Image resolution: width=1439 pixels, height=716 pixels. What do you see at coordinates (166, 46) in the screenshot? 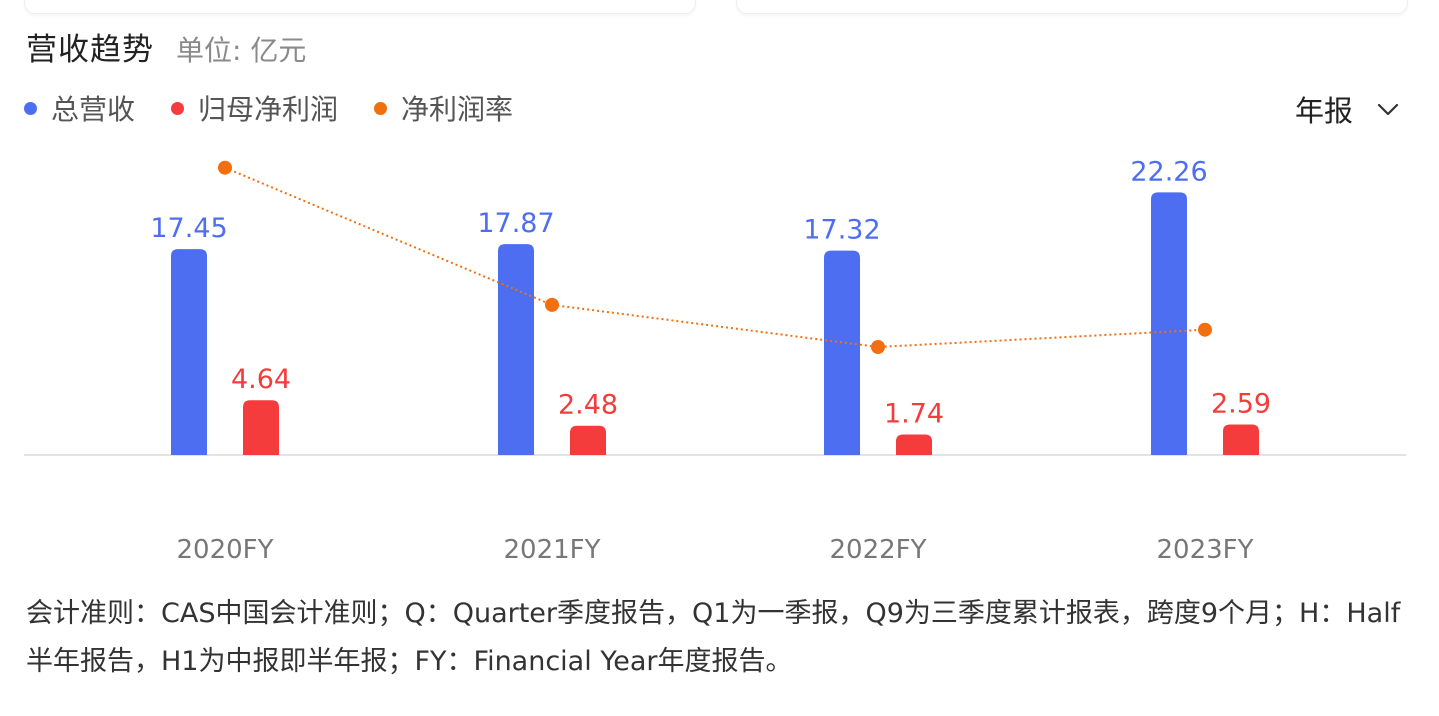
I see `chart-header: 营收趋势 单位: 亿元` at bounding box center [166, 46].